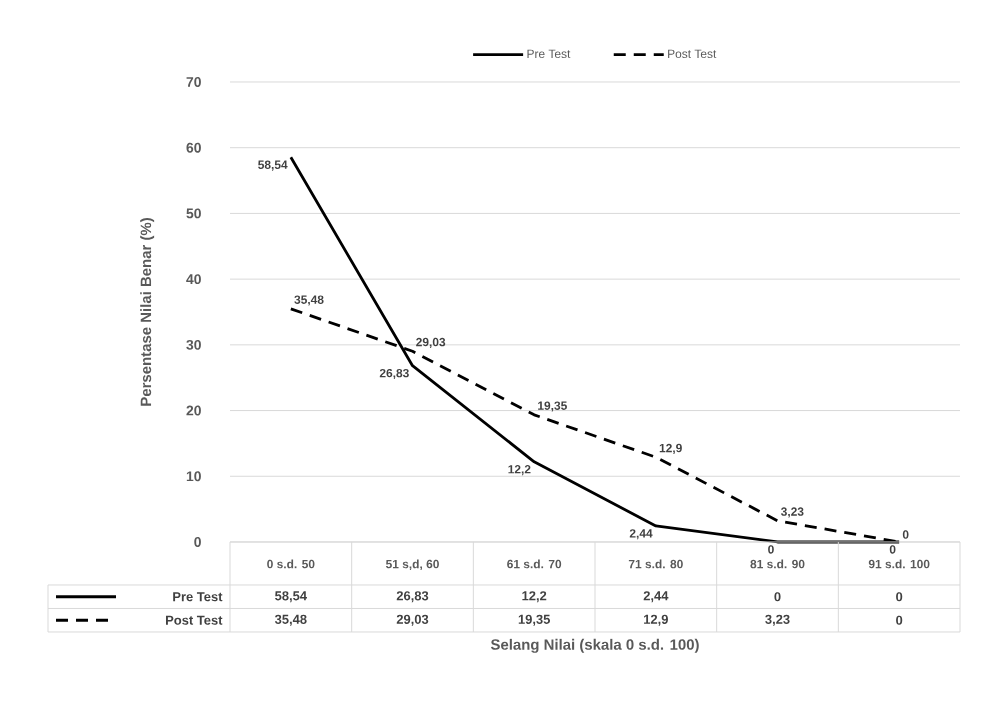 The height and width of the screenshot is (702, 1001). I want to click on text: 58,54, so click(273, 165).